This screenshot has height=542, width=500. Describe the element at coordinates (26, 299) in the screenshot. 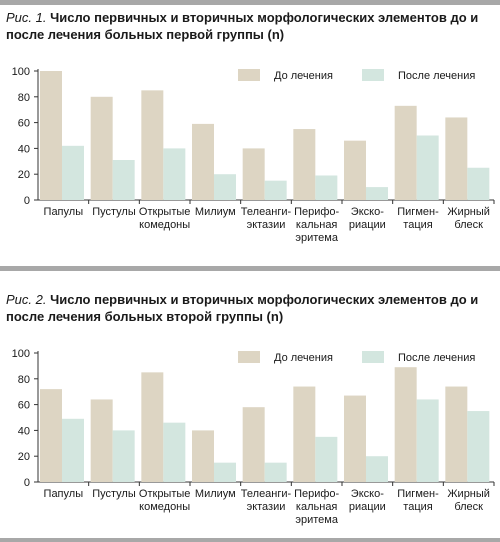

I see `figure-2-label: Рис. 2.` at that location.